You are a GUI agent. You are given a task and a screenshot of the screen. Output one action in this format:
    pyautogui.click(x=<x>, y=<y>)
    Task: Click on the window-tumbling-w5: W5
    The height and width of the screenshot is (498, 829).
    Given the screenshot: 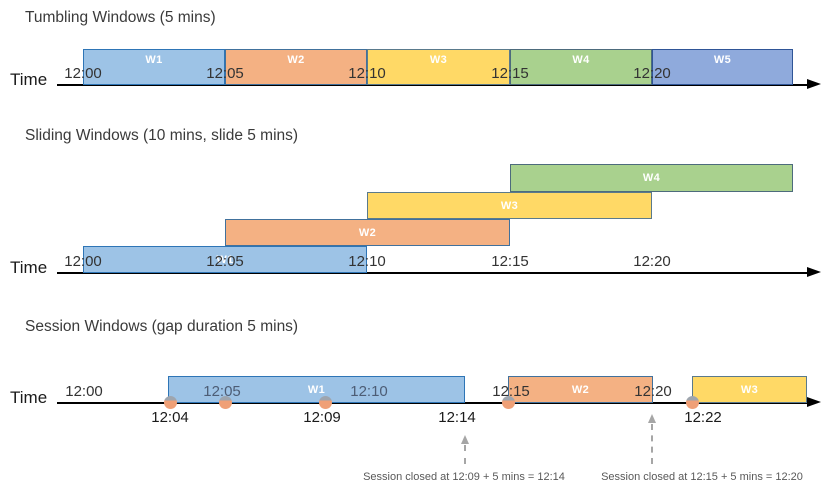 What is the action you would take?
    pyautogui.click(x=722, y=67)
    